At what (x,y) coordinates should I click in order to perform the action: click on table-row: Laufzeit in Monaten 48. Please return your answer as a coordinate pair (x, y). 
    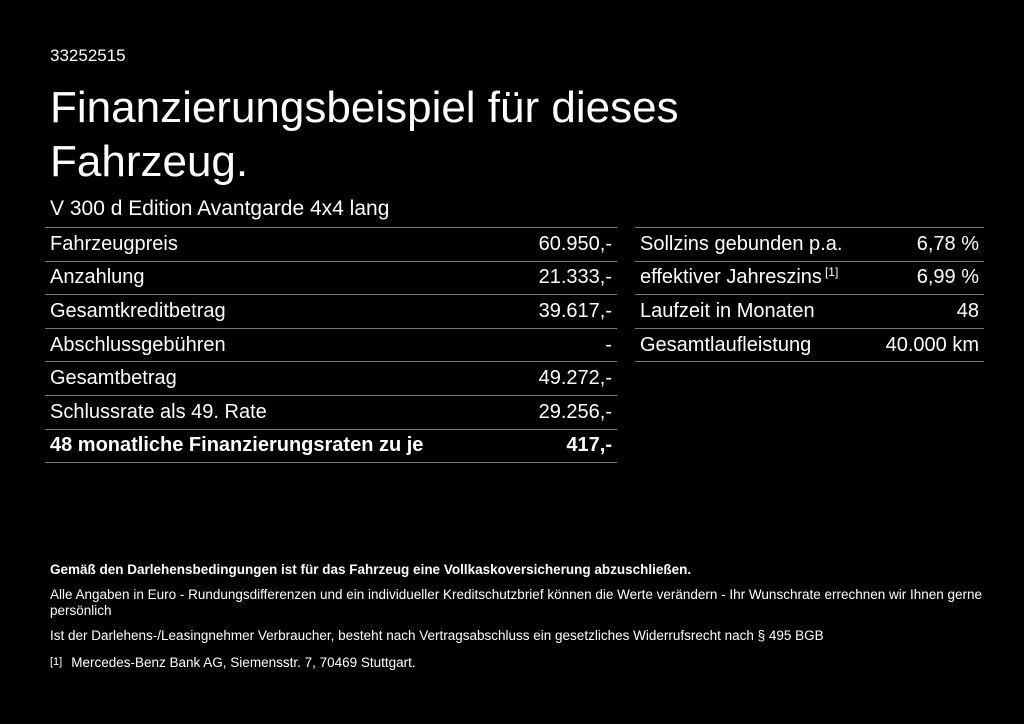
    Looking at the image, I should click on (809, 312).